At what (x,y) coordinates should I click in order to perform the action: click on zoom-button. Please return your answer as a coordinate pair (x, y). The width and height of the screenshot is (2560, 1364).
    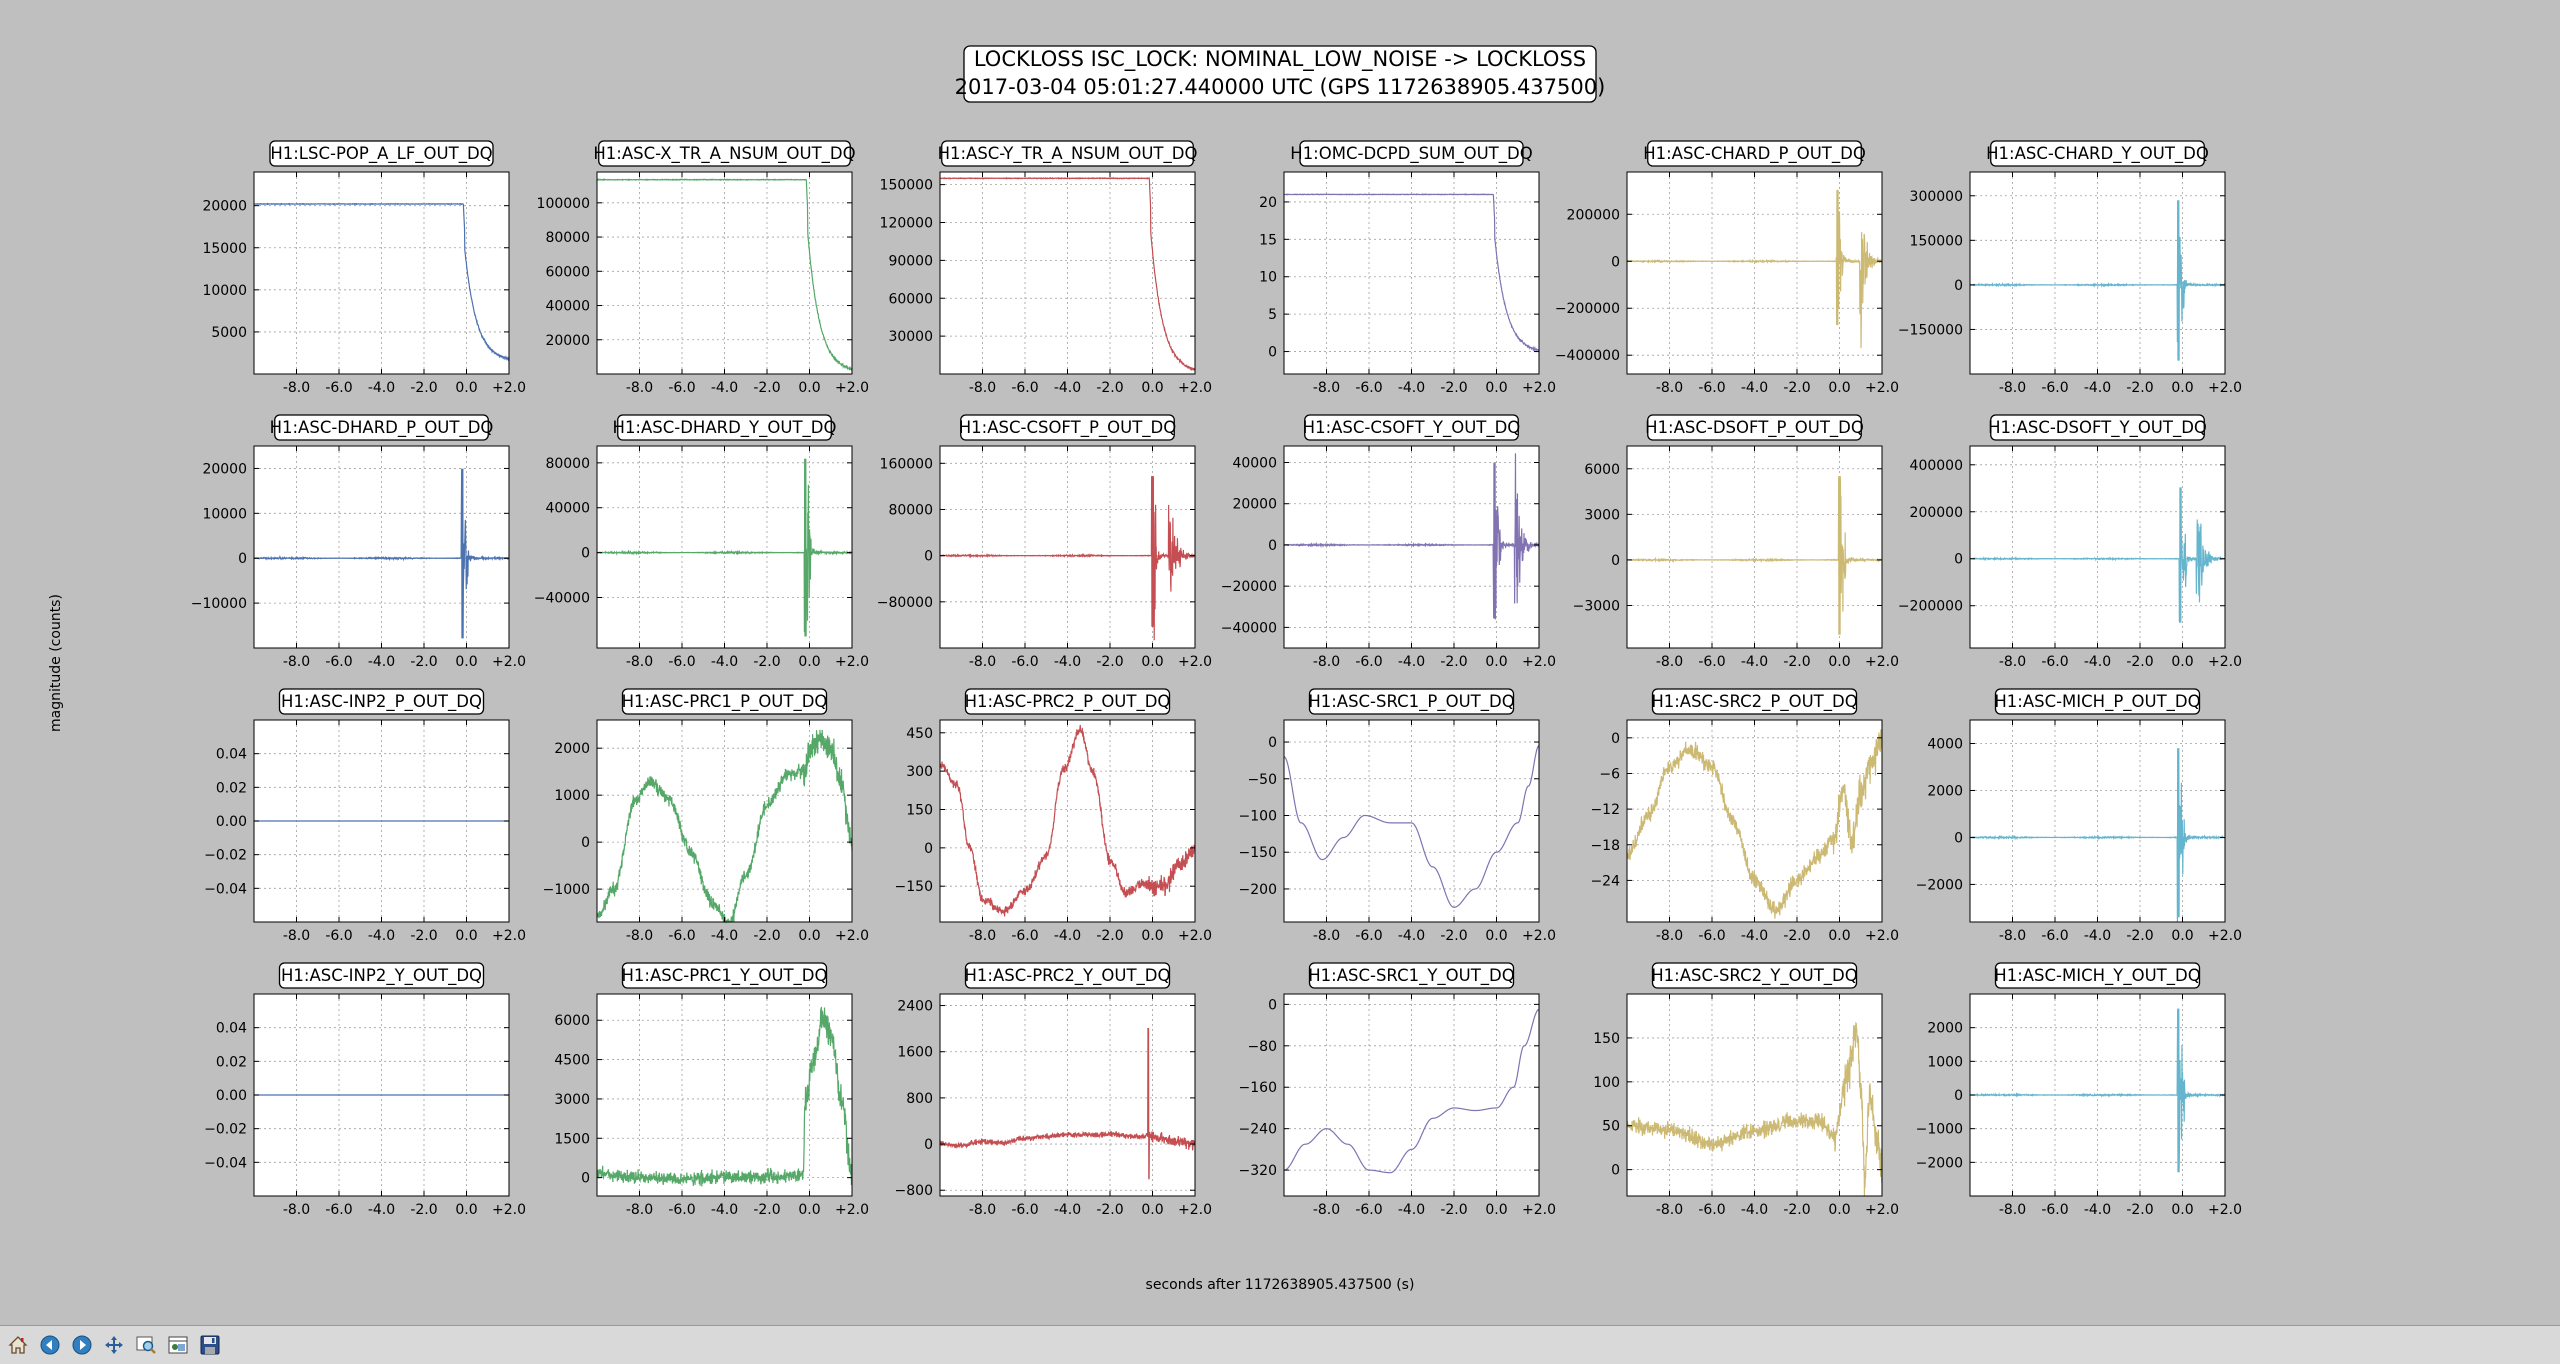
    Looking at the image, I should click on (146, 1345).